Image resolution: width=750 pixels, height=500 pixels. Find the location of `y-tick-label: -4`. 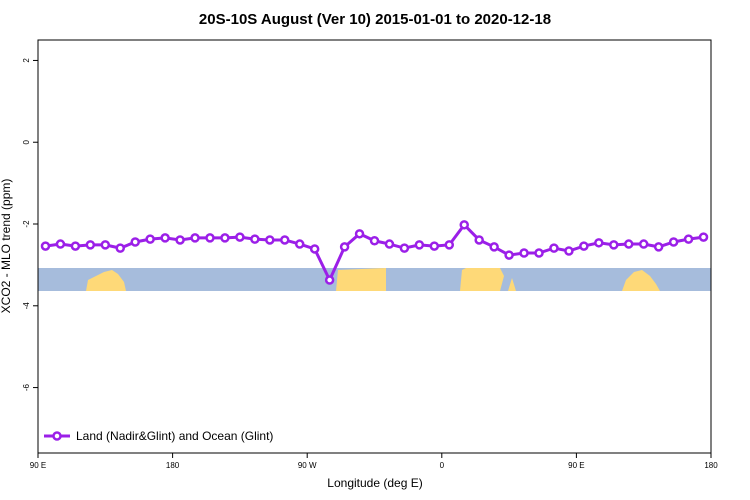

y-tick-label: -4 is located at coordinates (26, 306).